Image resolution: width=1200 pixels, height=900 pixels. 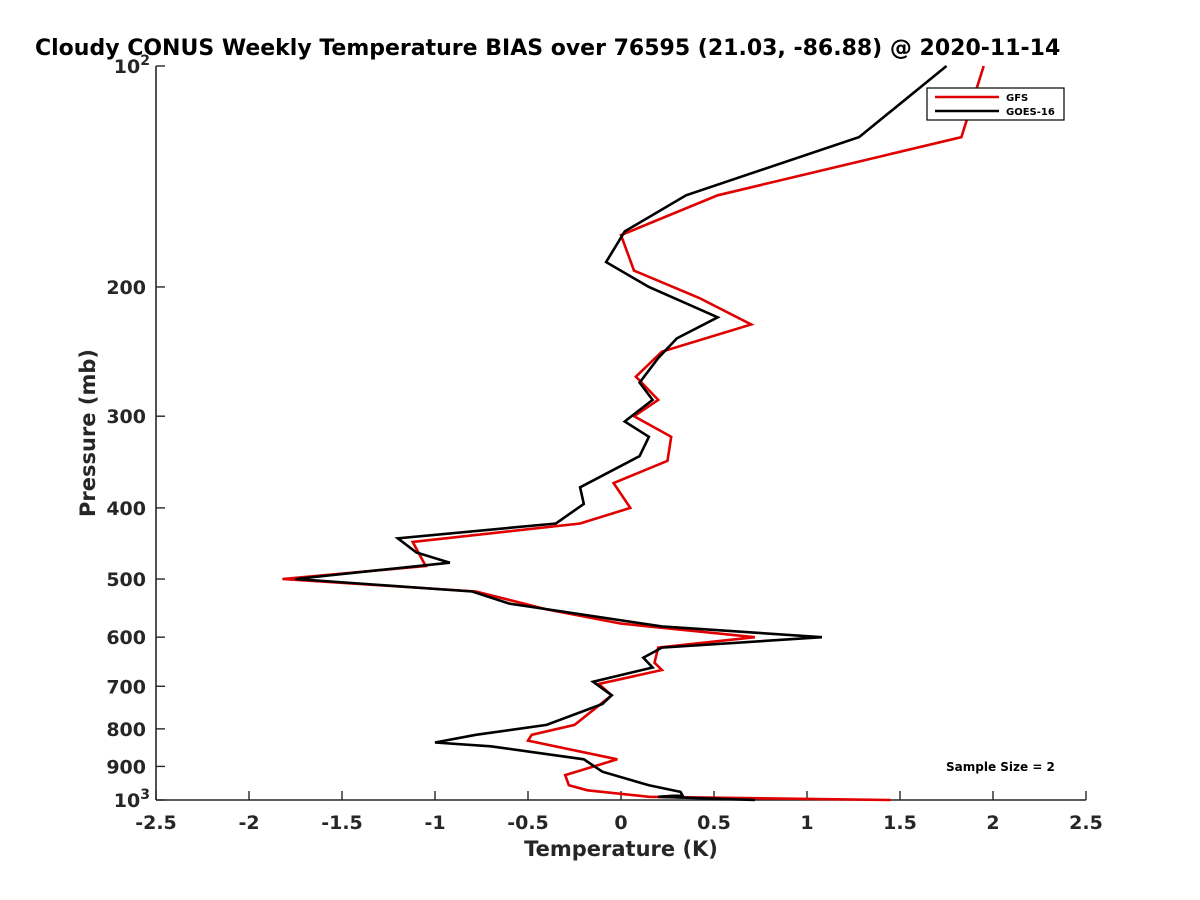 I want to click on x-axis-ticks: -2.5 -2 -1.5 -1 -0.5 0 0.5 1 1.5 2 2.5, so click(x=619, y=812).